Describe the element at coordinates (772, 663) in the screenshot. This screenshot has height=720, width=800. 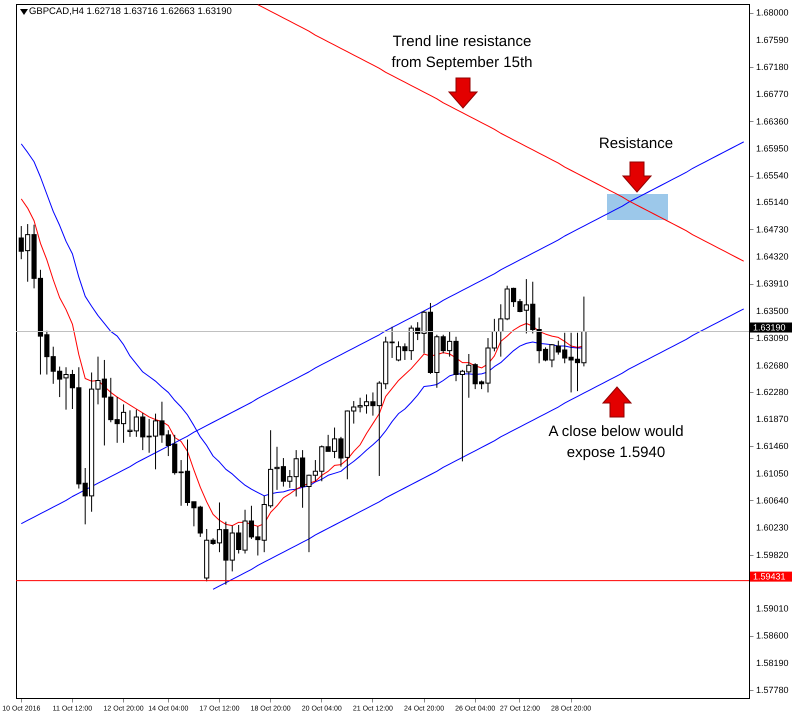
I see `y-tick-label: 1.58190` at that location.